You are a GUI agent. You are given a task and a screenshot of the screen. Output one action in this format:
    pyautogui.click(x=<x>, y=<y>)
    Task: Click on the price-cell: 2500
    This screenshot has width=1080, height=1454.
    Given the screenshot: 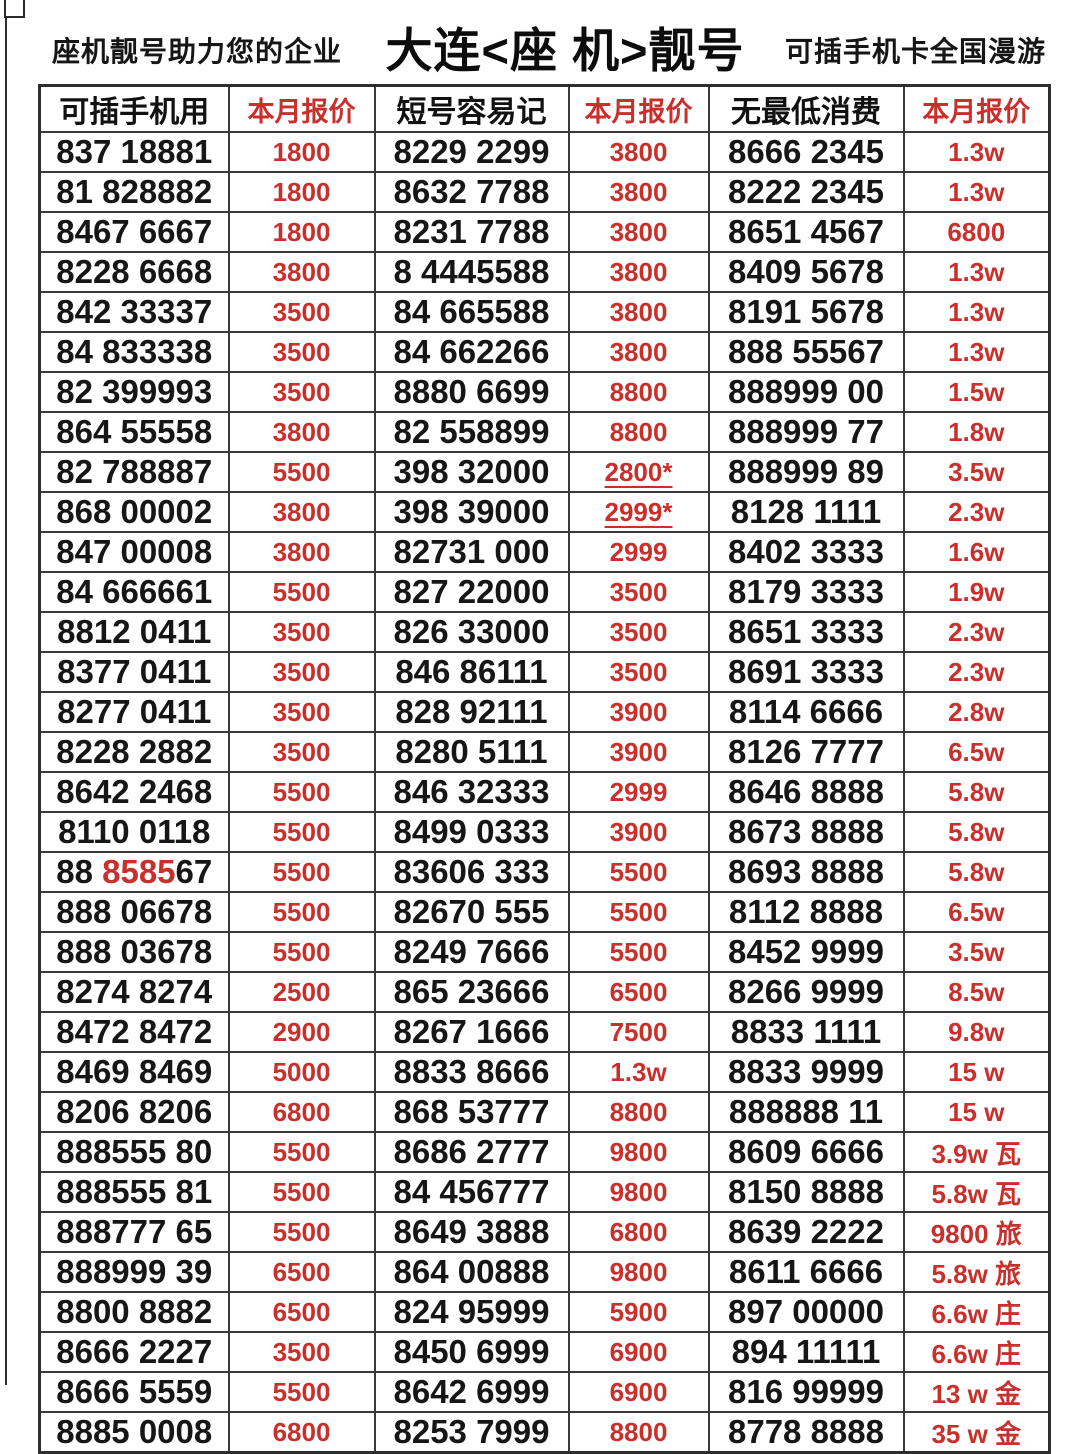 What is the action you would take?
    pyautogui.click(x=301, y=992)
    